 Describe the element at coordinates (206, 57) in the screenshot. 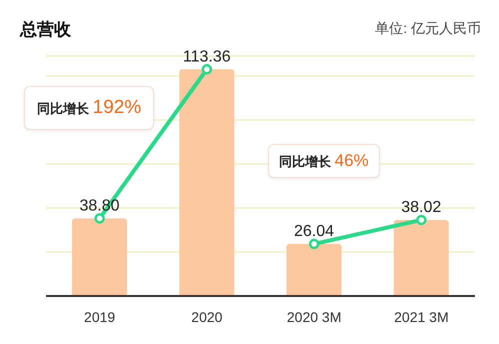

I see `data-label: 113.36` at that location.